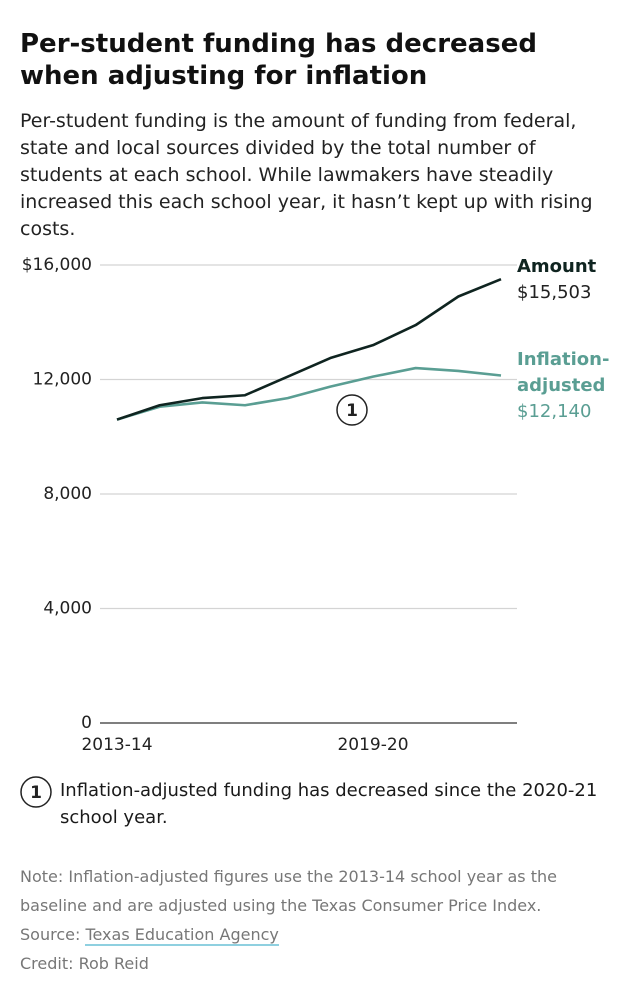 Image resolution: width=629 pixels, height=1000 pixels. What do you see at coordinates (84, 963) in the screenshot?
I see `credit: Credit: Rob Reid` at bounding box center [84, 963].